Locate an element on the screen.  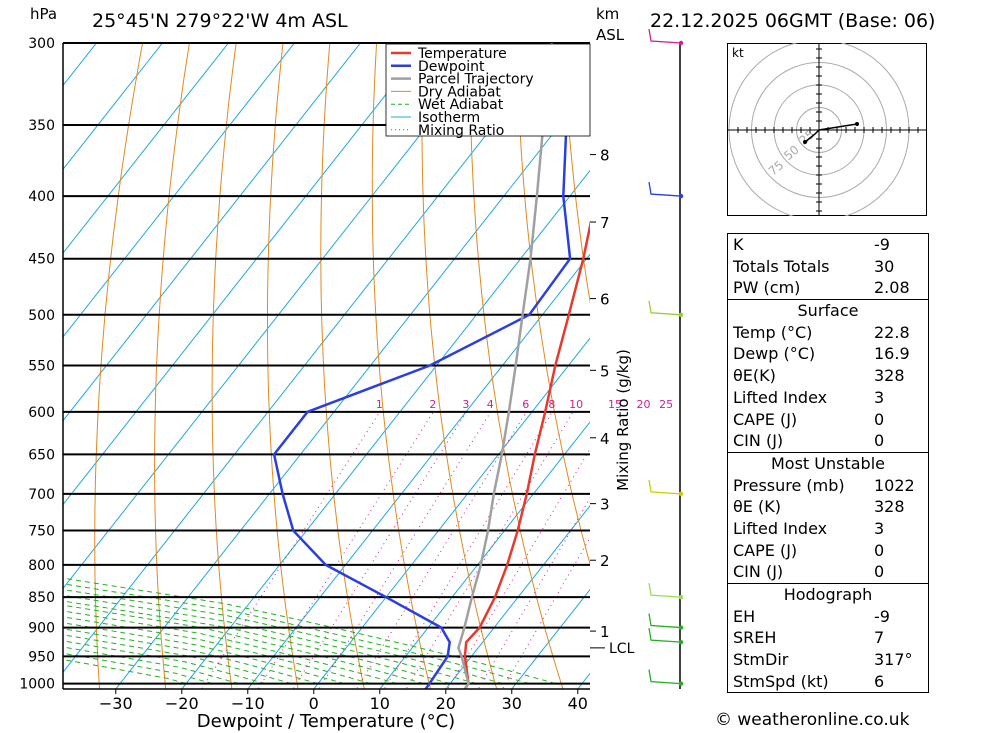
index-value: 2.08 is located at coordinates (892, 288).